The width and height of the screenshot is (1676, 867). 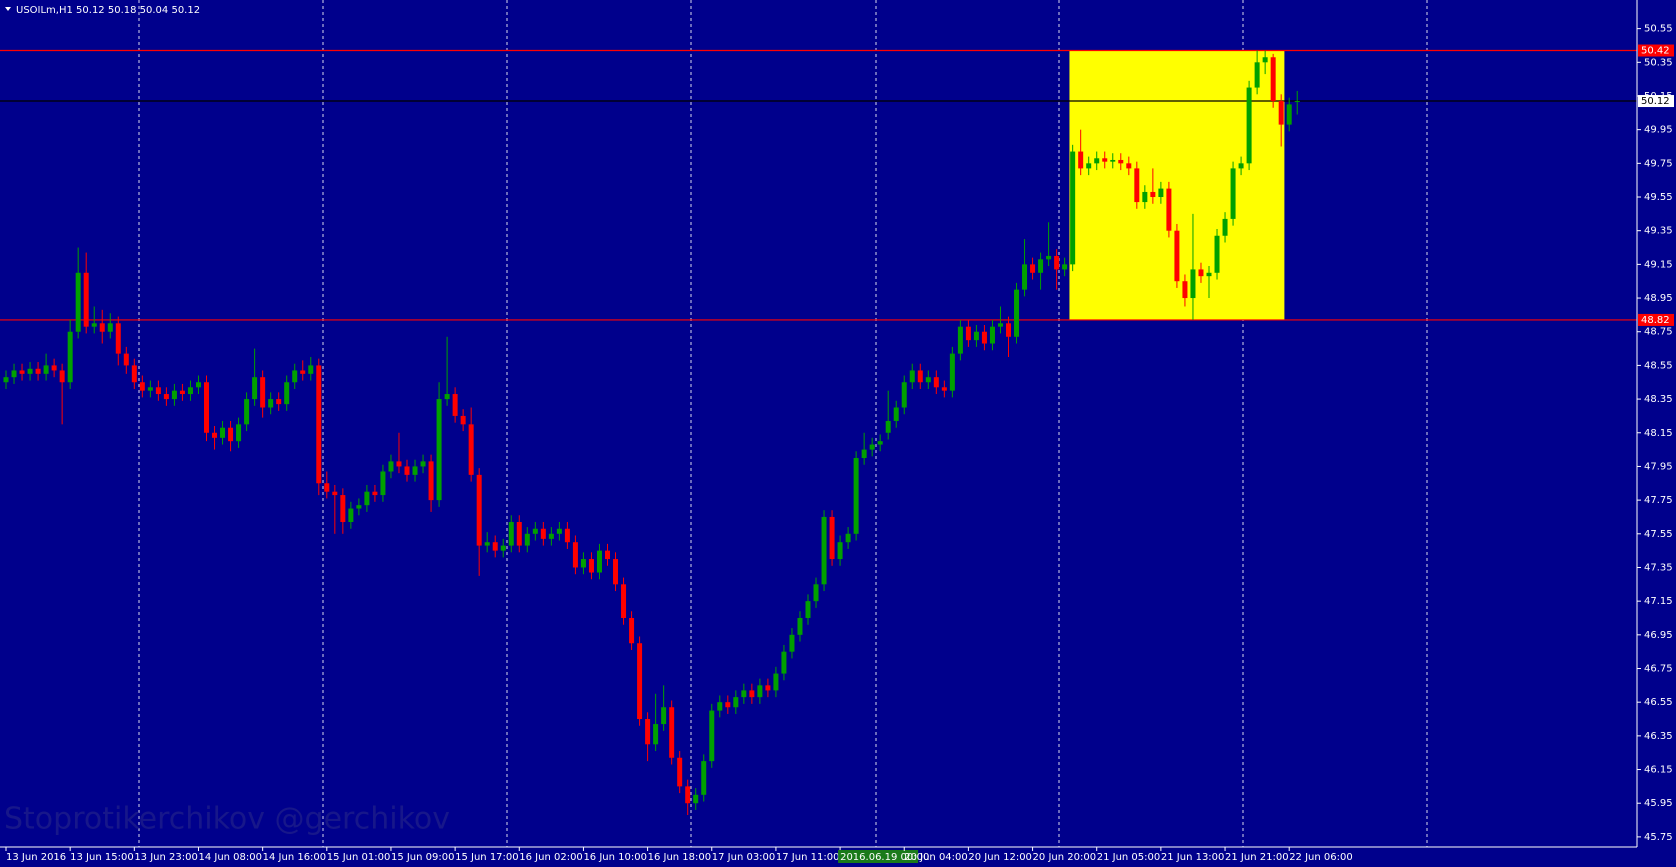 What do you see at coordinates (884, 857) in the screenshot?
I see `x-tick-label: 2016.06.19 00:00` at bounding box center [884, 857].